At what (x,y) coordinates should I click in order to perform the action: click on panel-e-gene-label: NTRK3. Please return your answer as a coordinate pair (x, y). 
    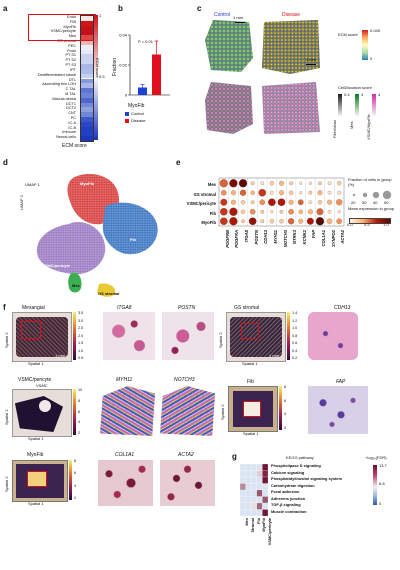
    Looking at the image, I should click on (295, 237).